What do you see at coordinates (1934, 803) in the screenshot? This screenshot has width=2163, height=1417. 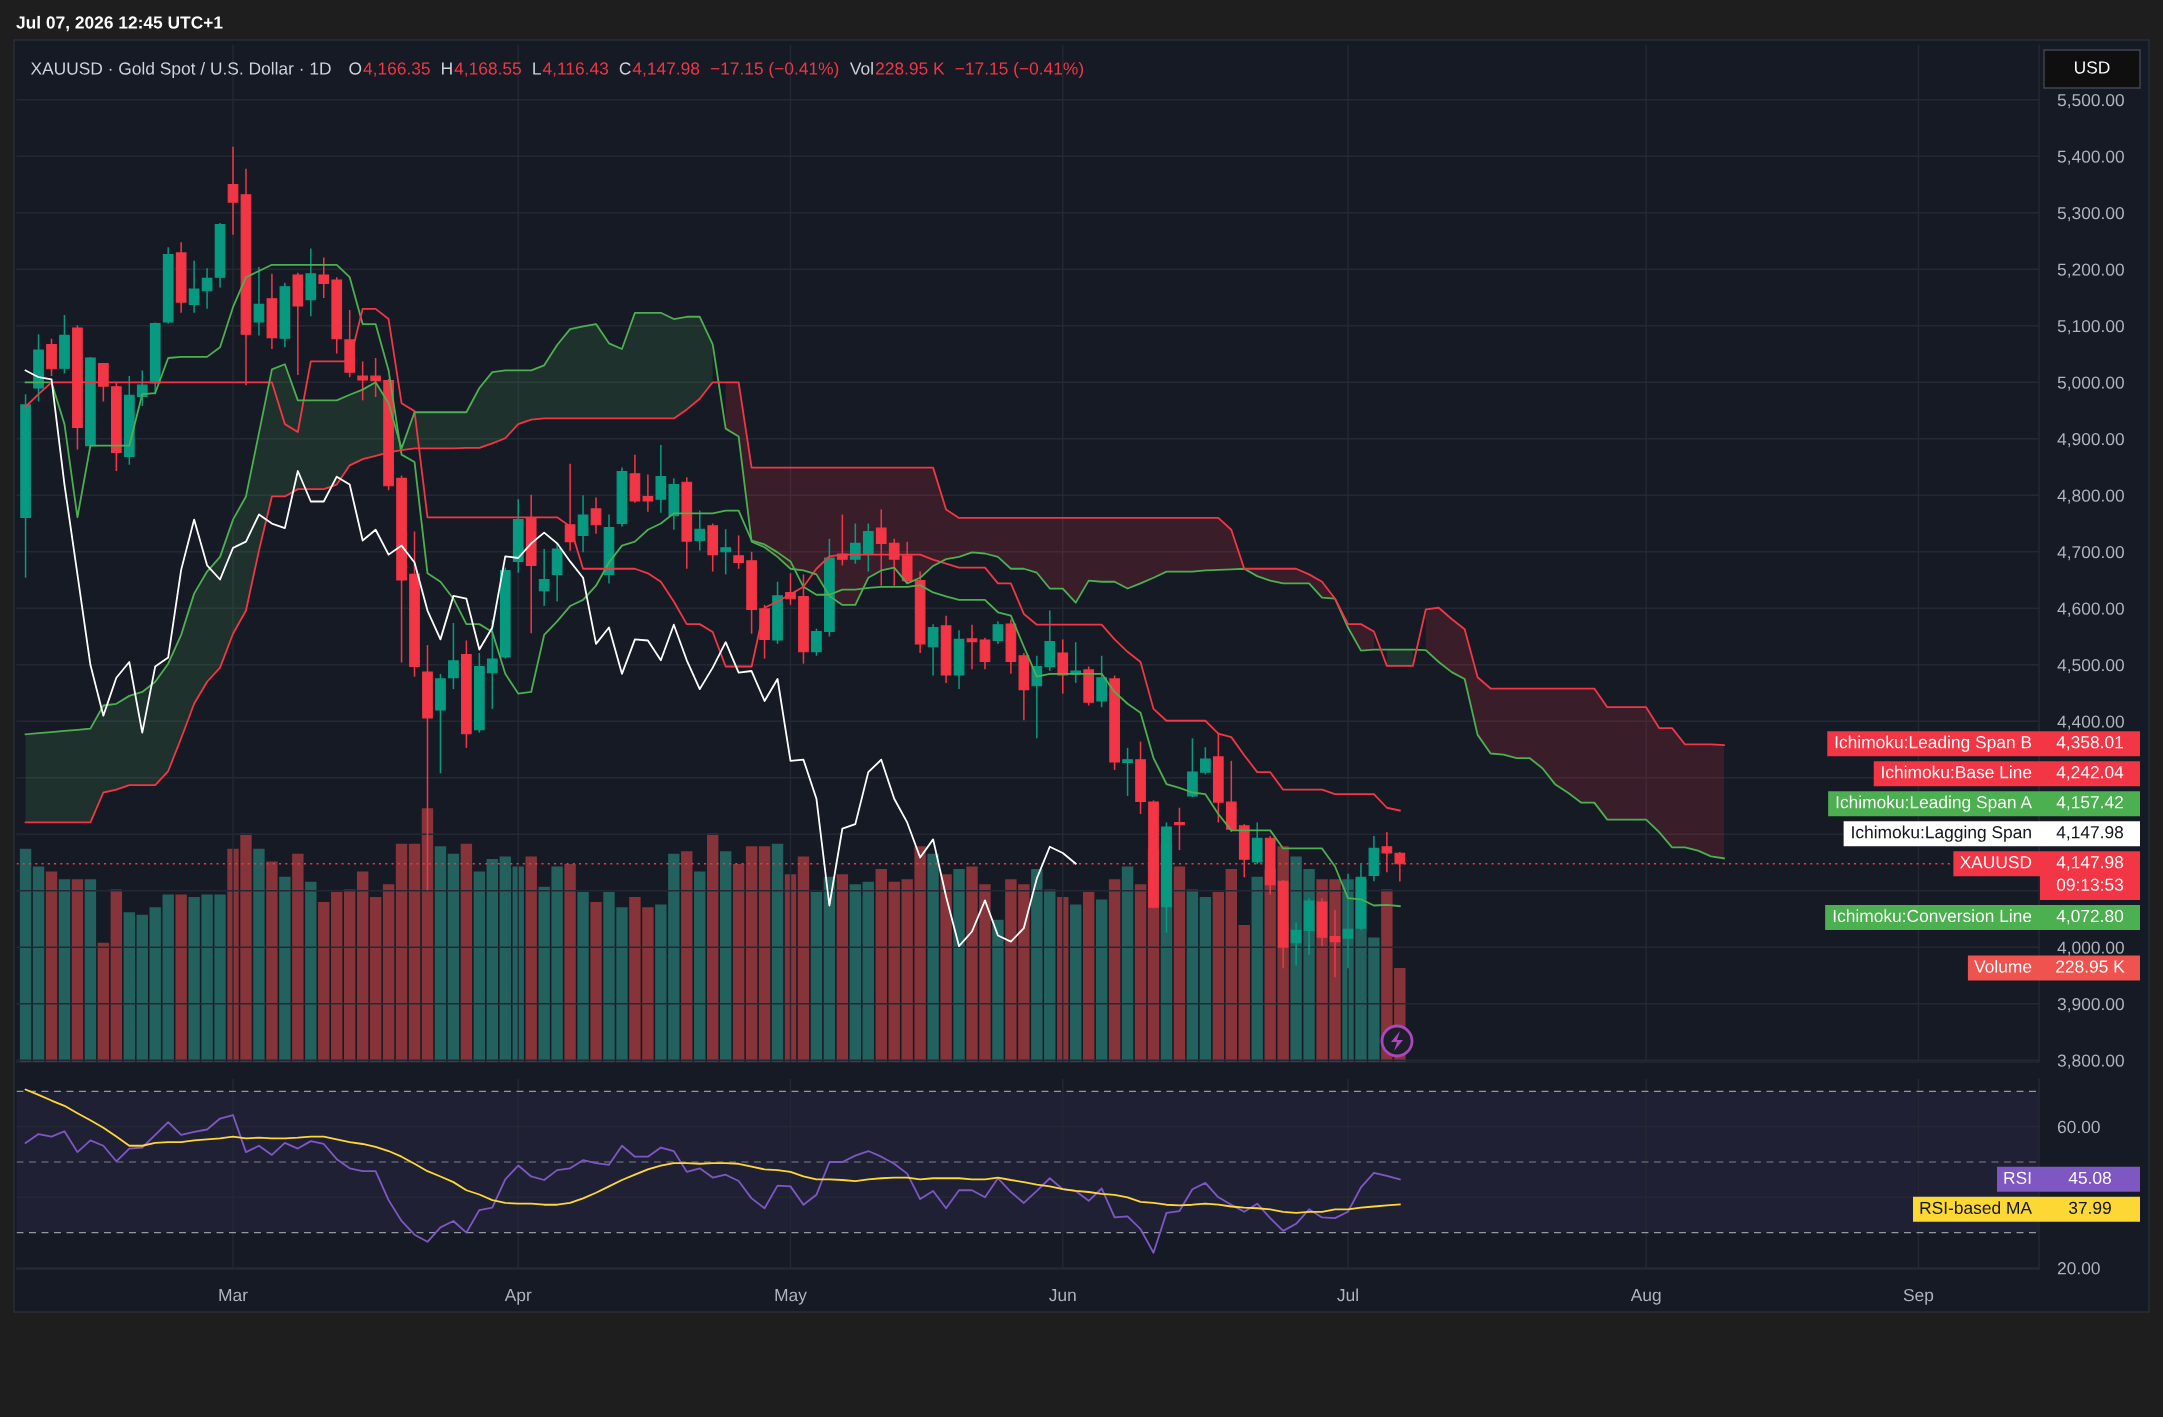 I see `text: Ichimoku:Leading Span A` at bounding box center [1934, 803].